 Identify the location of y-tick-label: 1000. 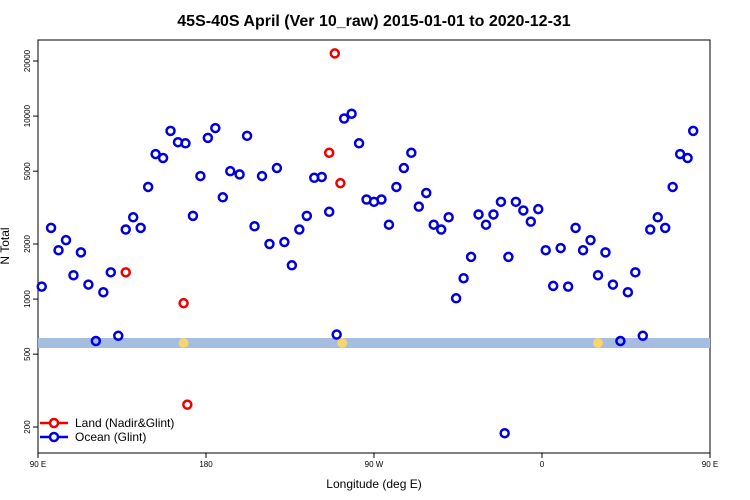
(27, 299).